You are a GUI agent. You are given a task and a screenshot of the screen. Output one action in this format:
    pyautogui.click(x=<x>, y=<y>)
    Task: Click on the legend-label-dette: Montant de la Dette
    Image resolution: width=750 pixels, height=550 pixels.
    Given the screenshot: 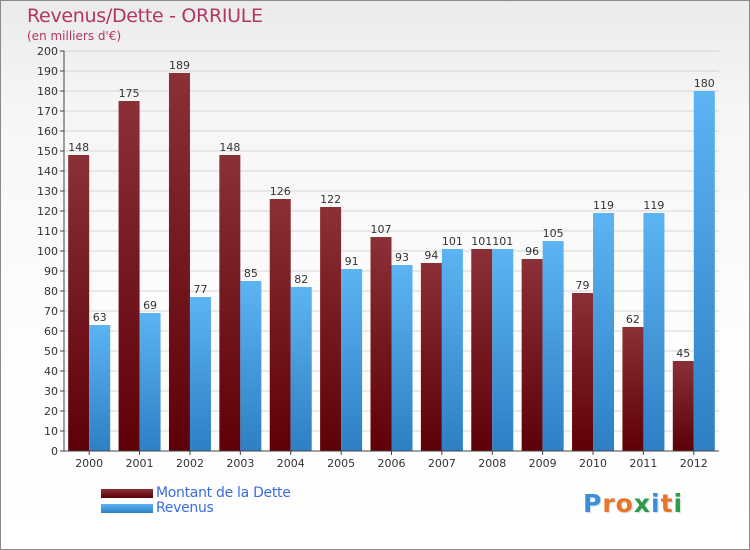 What is the action you would take?
    pyautogui.click(x=223, y=493)
    